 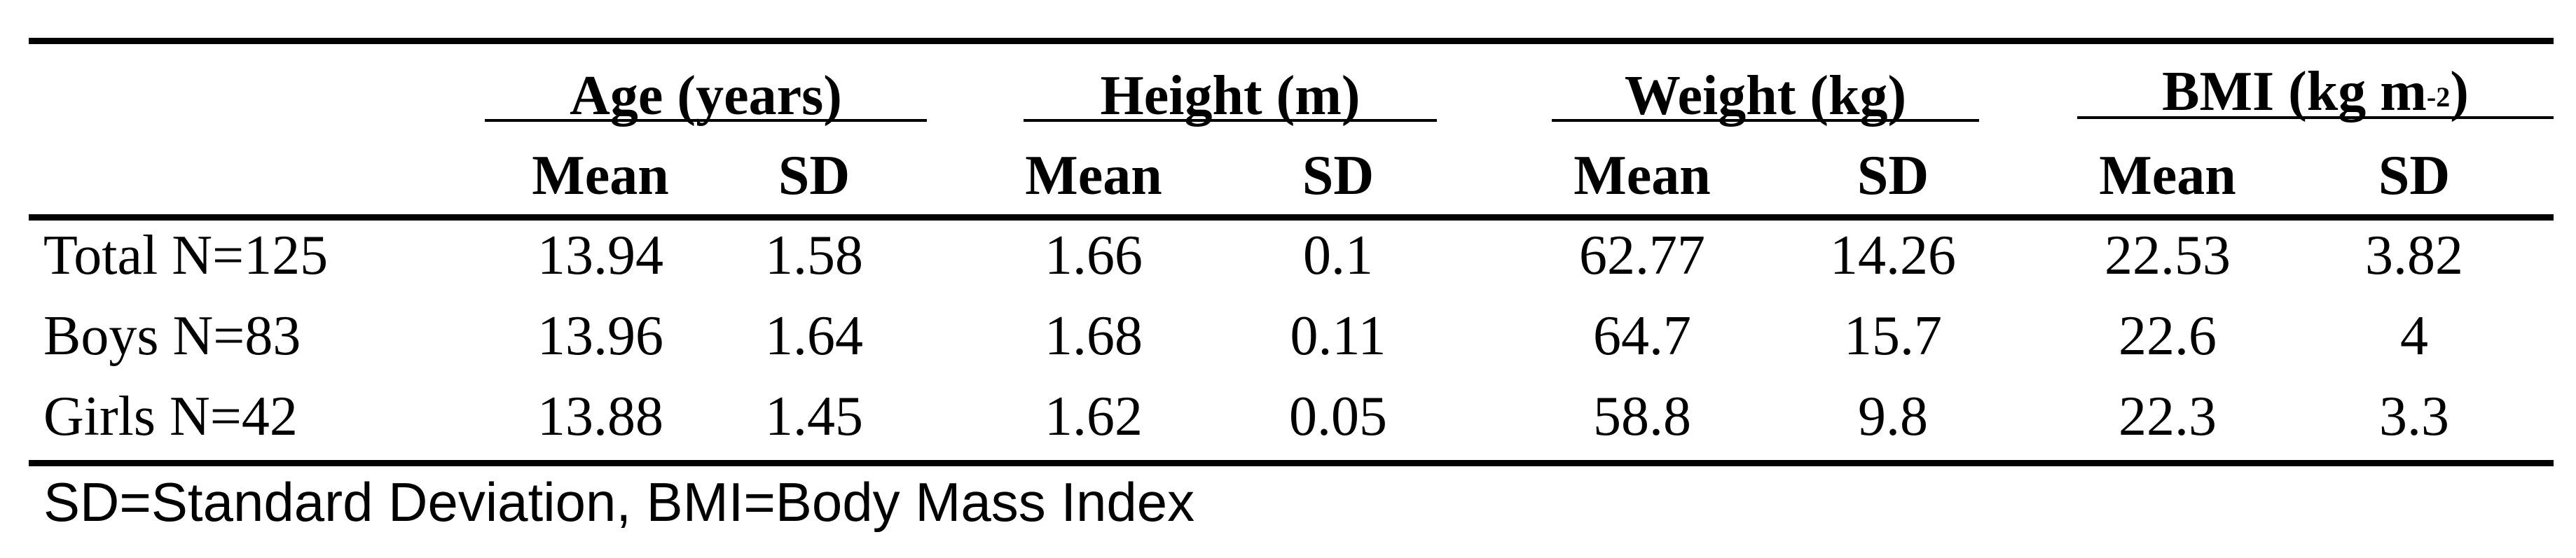 What do you see at coordinates (1291, 463) in the screenshot?
I see `bottom-rule` at bounding box center [1291, 463].